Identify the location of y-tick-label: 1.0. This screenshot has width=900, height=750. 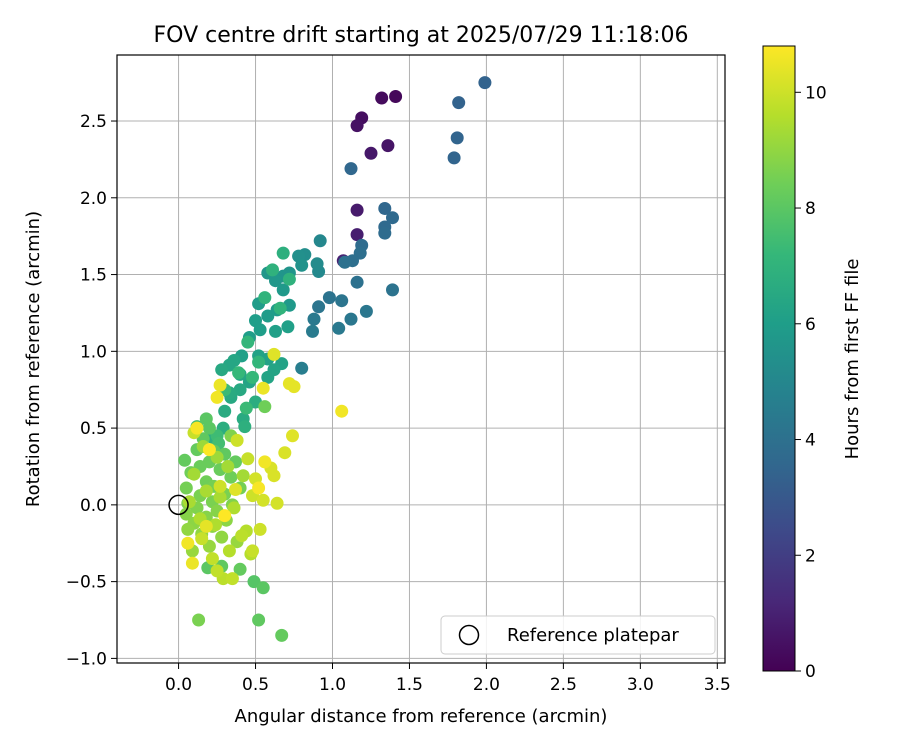
(93, 352).